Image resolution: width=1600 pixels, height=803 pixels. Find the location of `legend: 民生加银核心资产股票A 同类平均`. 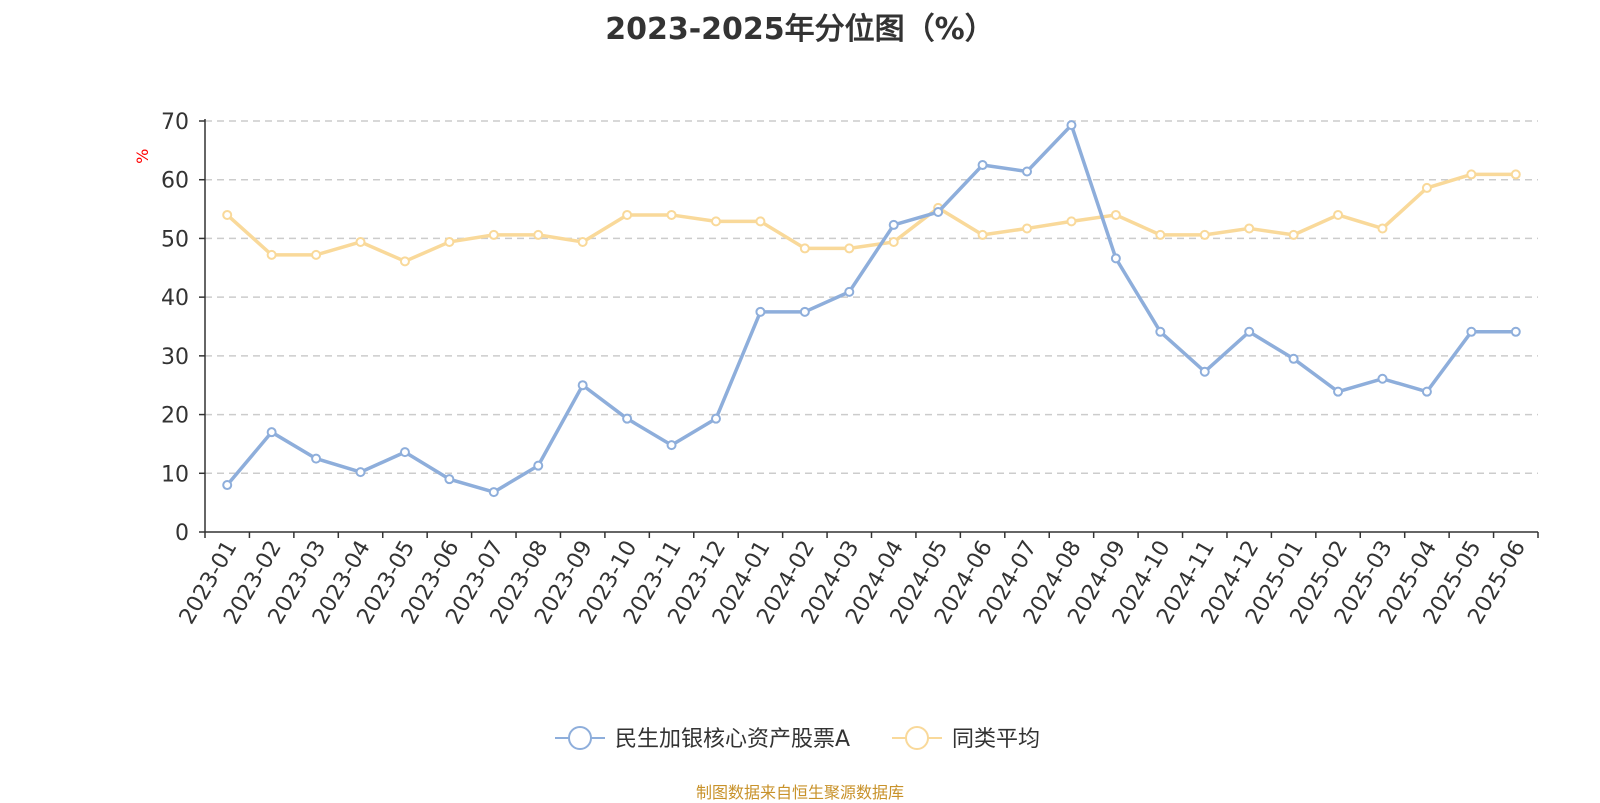

legend: 民生加银核心资产股票A 同类平均 is located at coordinates (797, 739).